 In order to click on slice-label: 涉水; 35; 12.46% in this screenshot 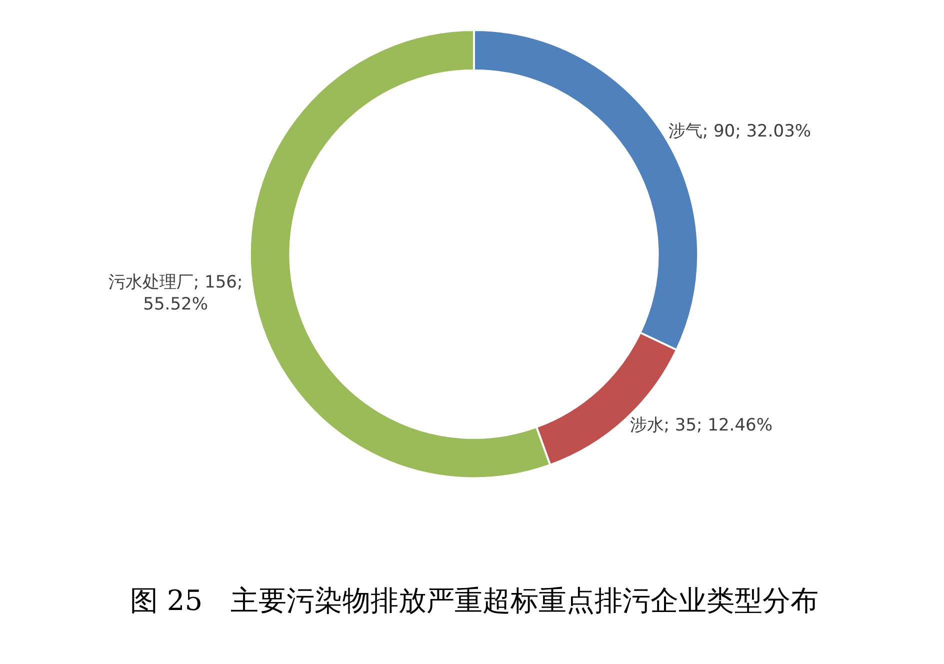, I will do `click(701, 425)`.